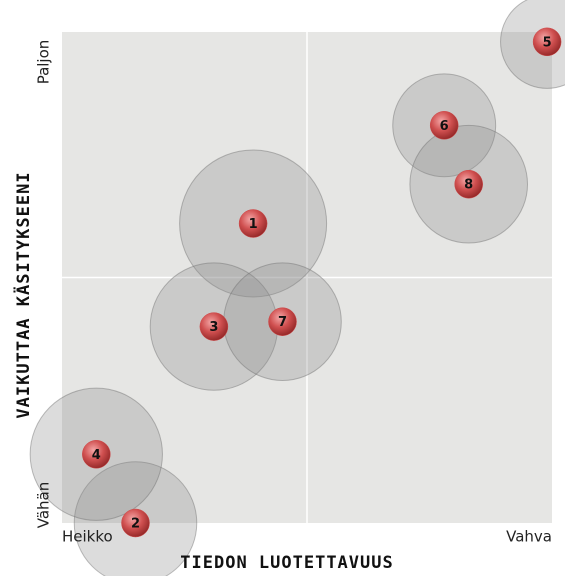  Describe the element at coordinates (87, 537) in the screenshot. I see `x-tick-label: Heikko` at that location.